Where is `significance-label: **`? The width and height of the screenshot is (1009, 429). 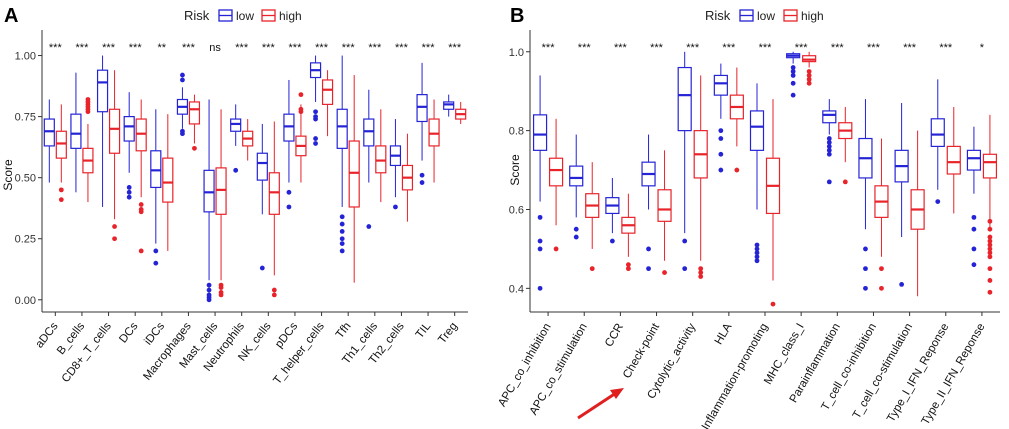 significance-label: ** is located at coordinates (162, 48).